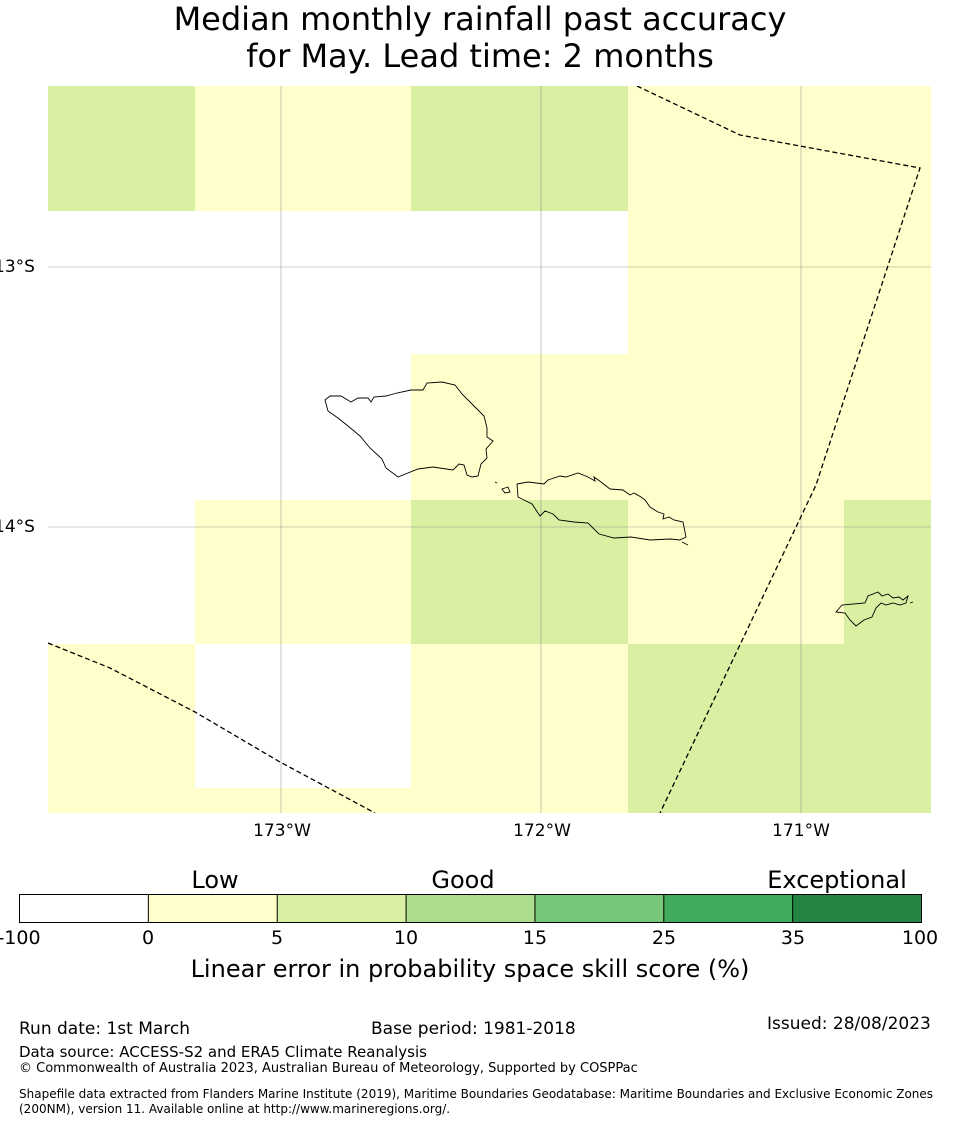  What do you see at coordinates (542, 831) in the screenshot?
I see `lon-label-172w: 172°W` at bounding box center [542, 831].